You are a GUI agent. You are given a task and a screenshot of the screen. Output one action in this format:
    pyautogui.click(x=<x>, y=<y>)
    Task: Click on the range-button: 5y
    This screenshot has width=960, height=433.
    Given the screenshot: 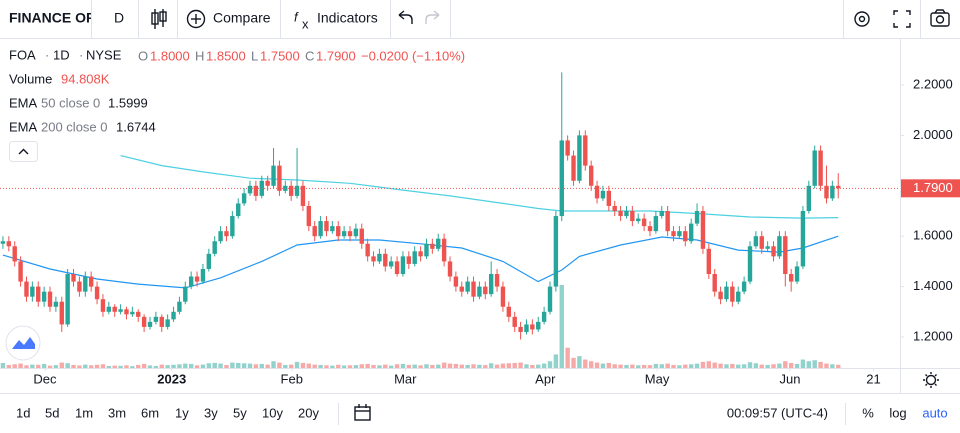 What is the action you would take?
    pyautogui.click(x=240, y=412)
    